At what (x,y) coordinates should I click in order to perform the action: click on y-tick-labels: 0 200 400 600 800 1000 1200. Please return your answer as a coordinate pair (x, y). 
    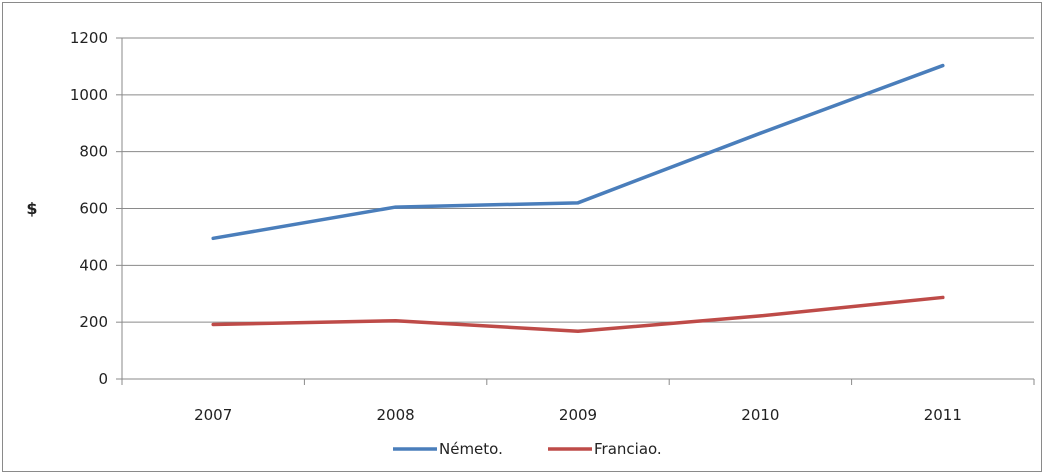
    Looking at the image, I should click on (89, 208).